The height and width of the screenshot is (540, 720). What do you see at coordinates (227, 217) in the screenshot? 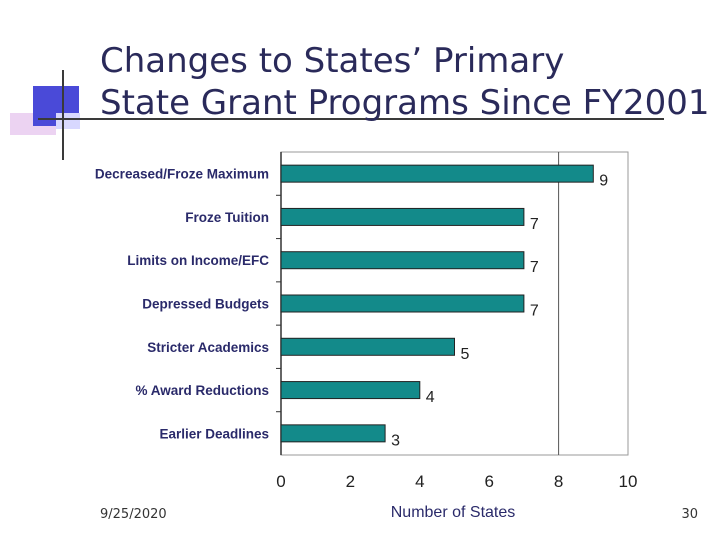
I see `category-label-1: Froze Tuition` at bounding box center [227, 217].